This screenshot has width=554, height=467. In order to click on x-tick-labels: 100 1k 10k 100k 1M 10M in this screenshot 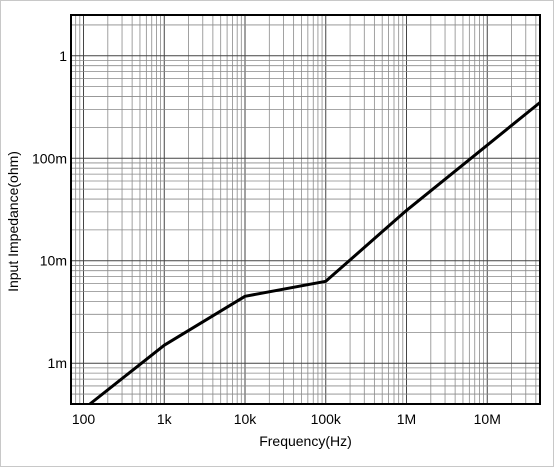, I will do `click(286, 419)`.